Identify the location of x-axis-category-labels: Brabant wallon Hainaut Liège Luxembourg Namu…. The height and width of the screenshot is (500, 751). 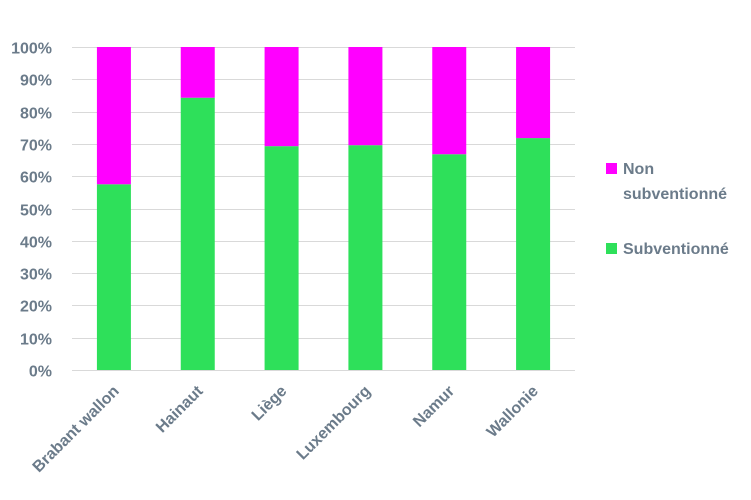
(286, 429).